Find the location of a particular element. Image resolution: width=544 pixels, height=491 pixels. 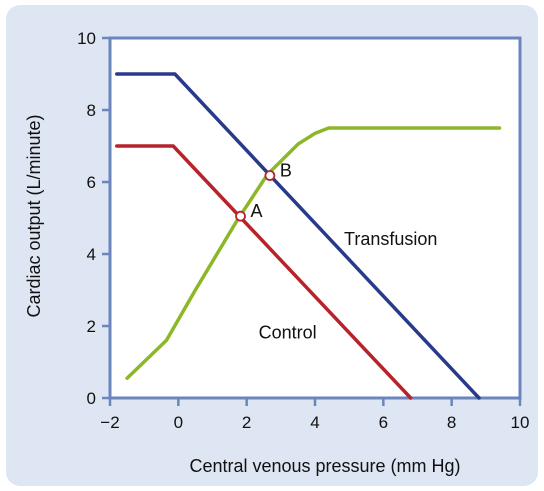

x-tick-label: −2 is located at coordinates (109, 422).